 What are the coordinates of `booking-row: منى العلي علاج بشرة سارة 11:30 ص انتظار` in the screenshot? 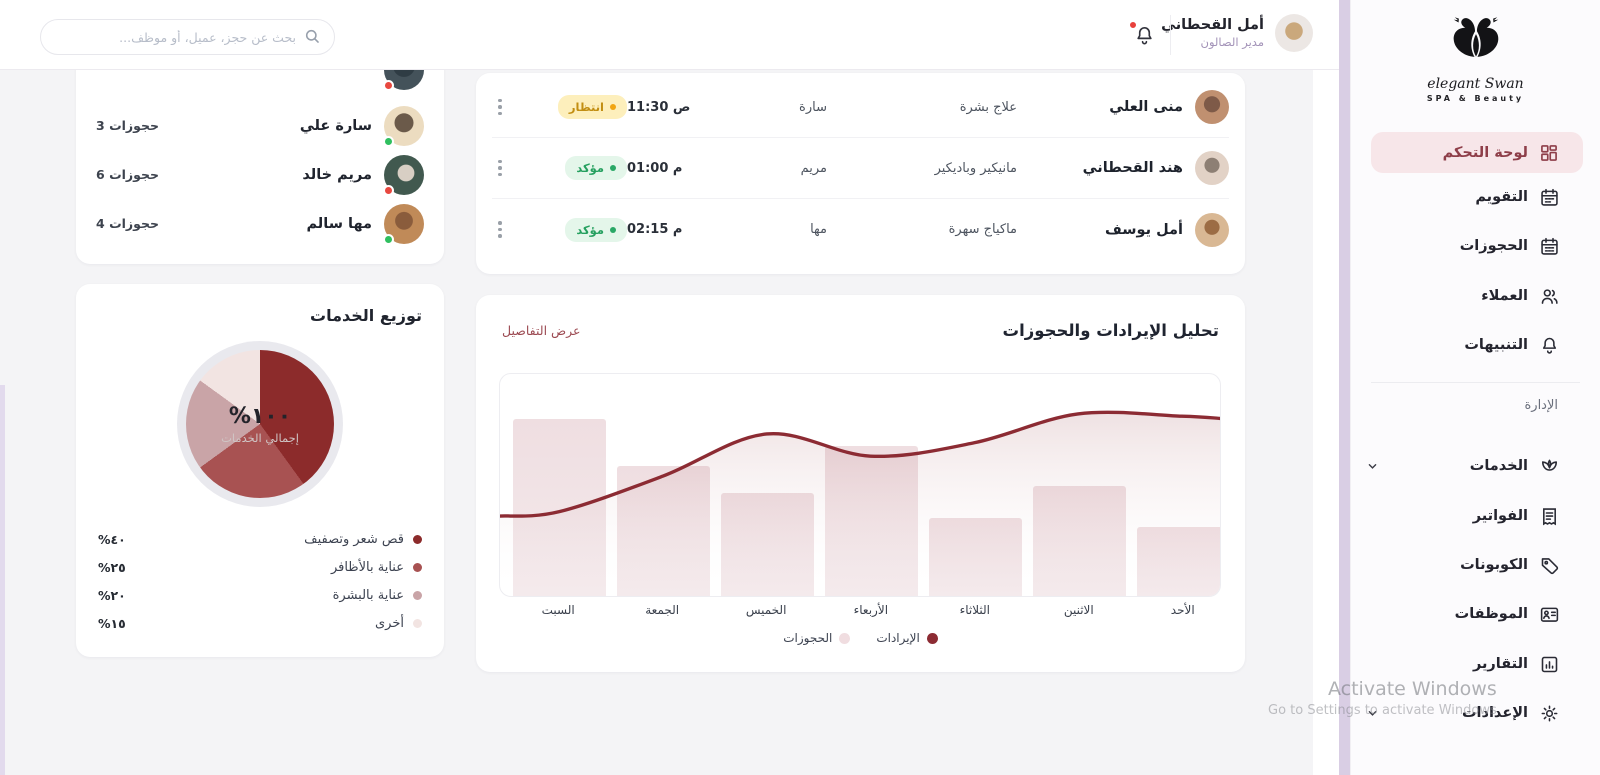 It's located at (860, 107).